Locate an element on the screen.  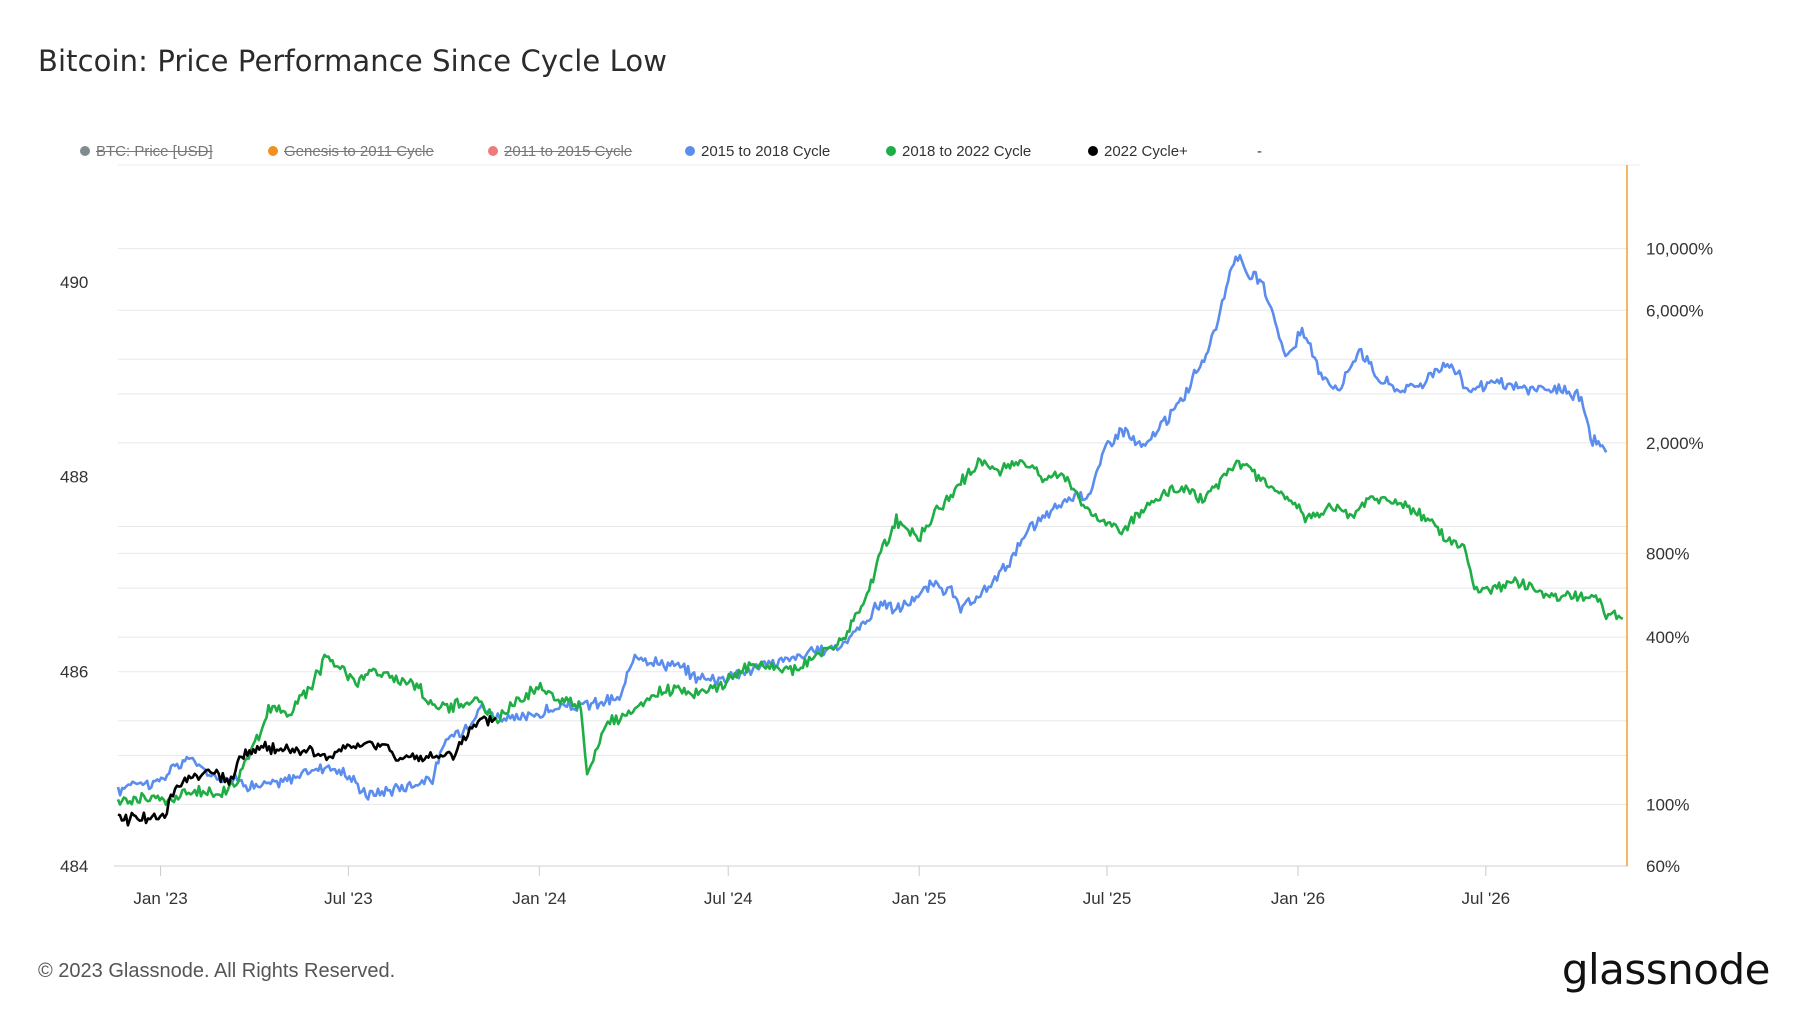
glassnode-logo: glassnode is located at coordinates (1666, 969).